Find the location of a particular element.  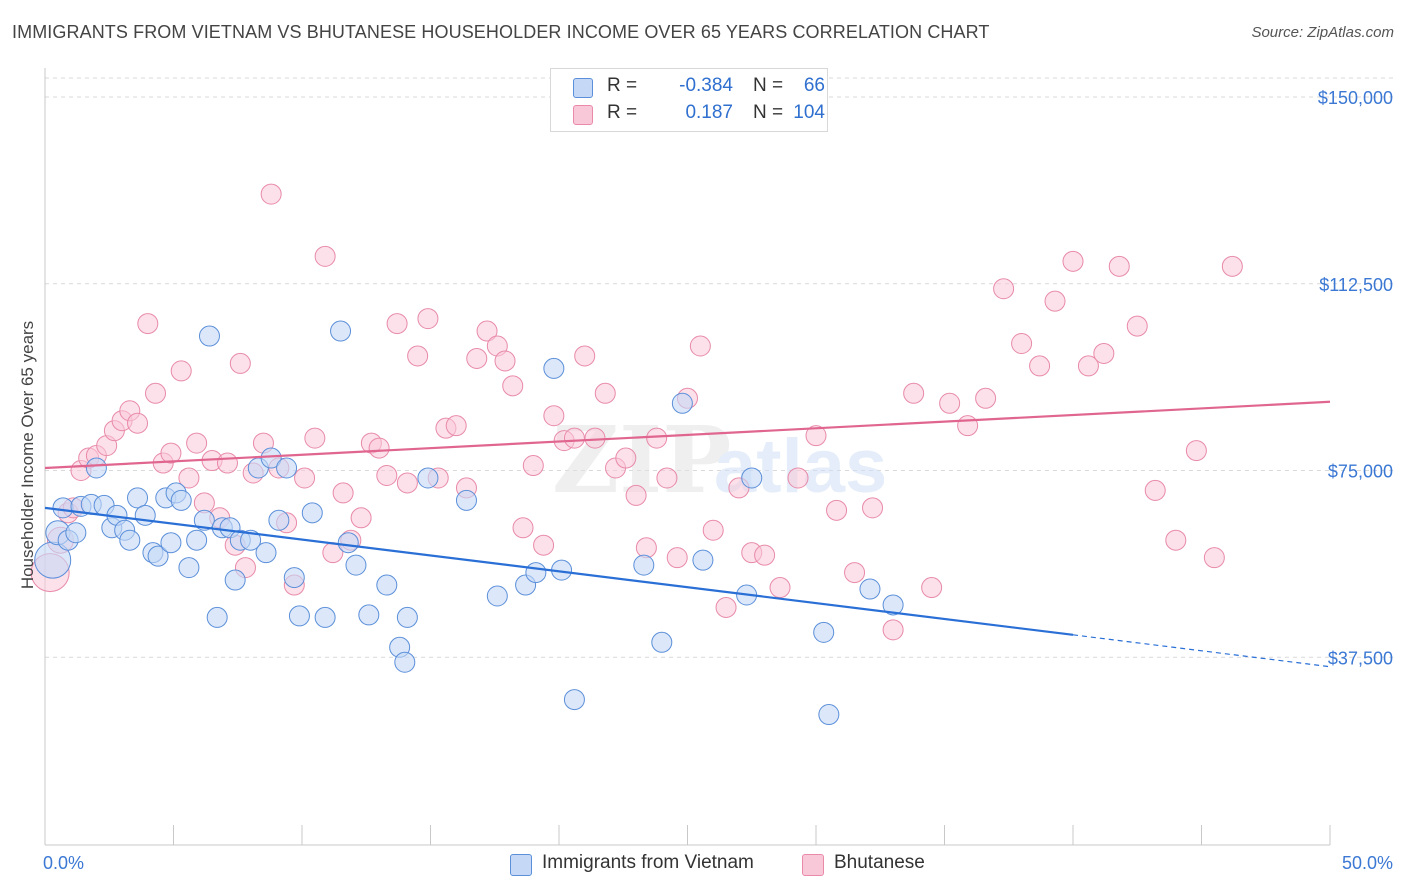

vietnam-swatch is located at coordinates (583, 88).